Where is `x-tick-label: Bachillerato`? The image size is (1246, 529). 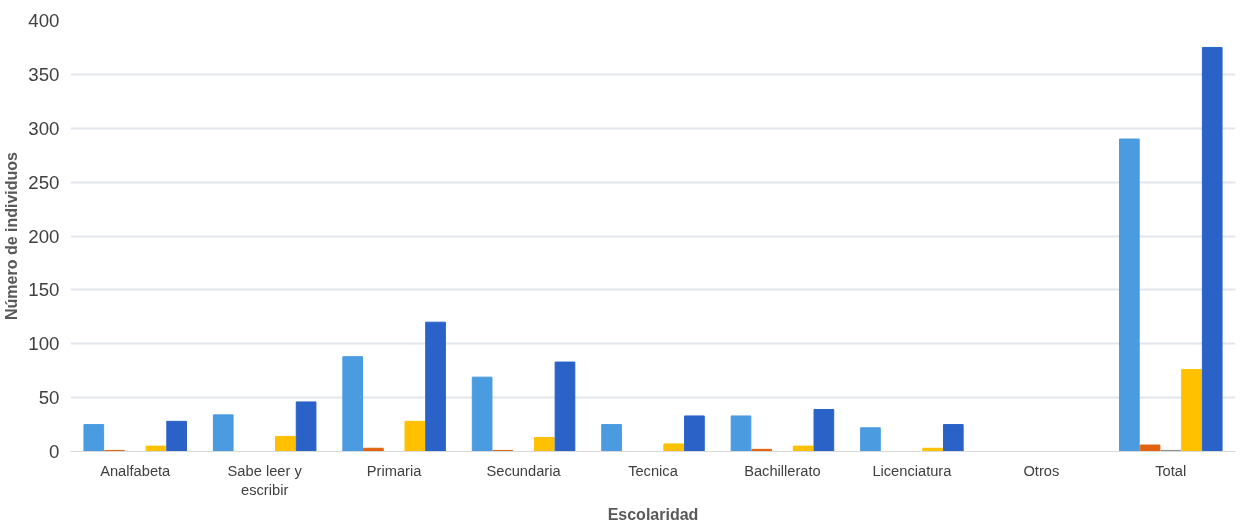 x-tick-label: Bachillerato is located at coordinates (782, 470).